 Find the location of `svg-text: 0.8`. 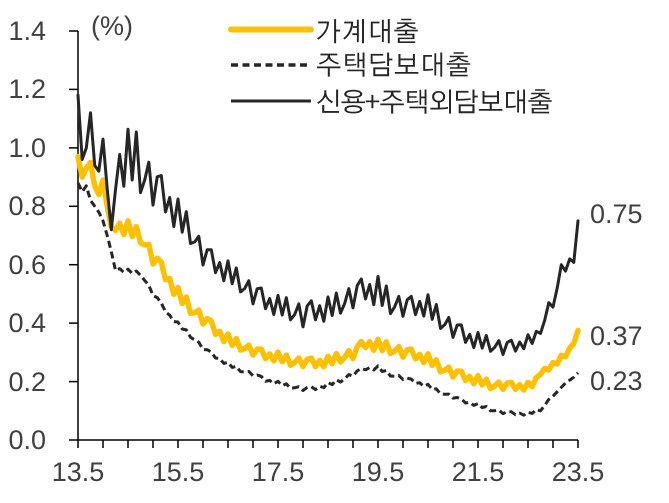

svg-text: 0.8 is located at coordinates (27, 206).